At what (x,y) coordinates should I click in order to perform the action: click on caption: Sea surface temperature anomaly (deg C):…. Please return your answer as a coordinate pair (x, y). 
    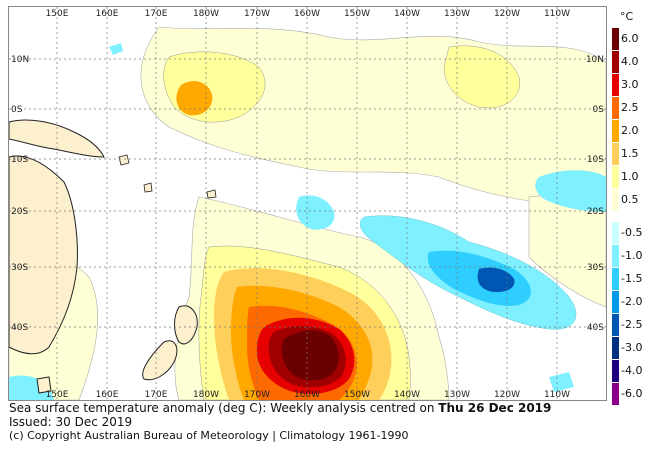
    Looking at the image, I should click on (319, 422).